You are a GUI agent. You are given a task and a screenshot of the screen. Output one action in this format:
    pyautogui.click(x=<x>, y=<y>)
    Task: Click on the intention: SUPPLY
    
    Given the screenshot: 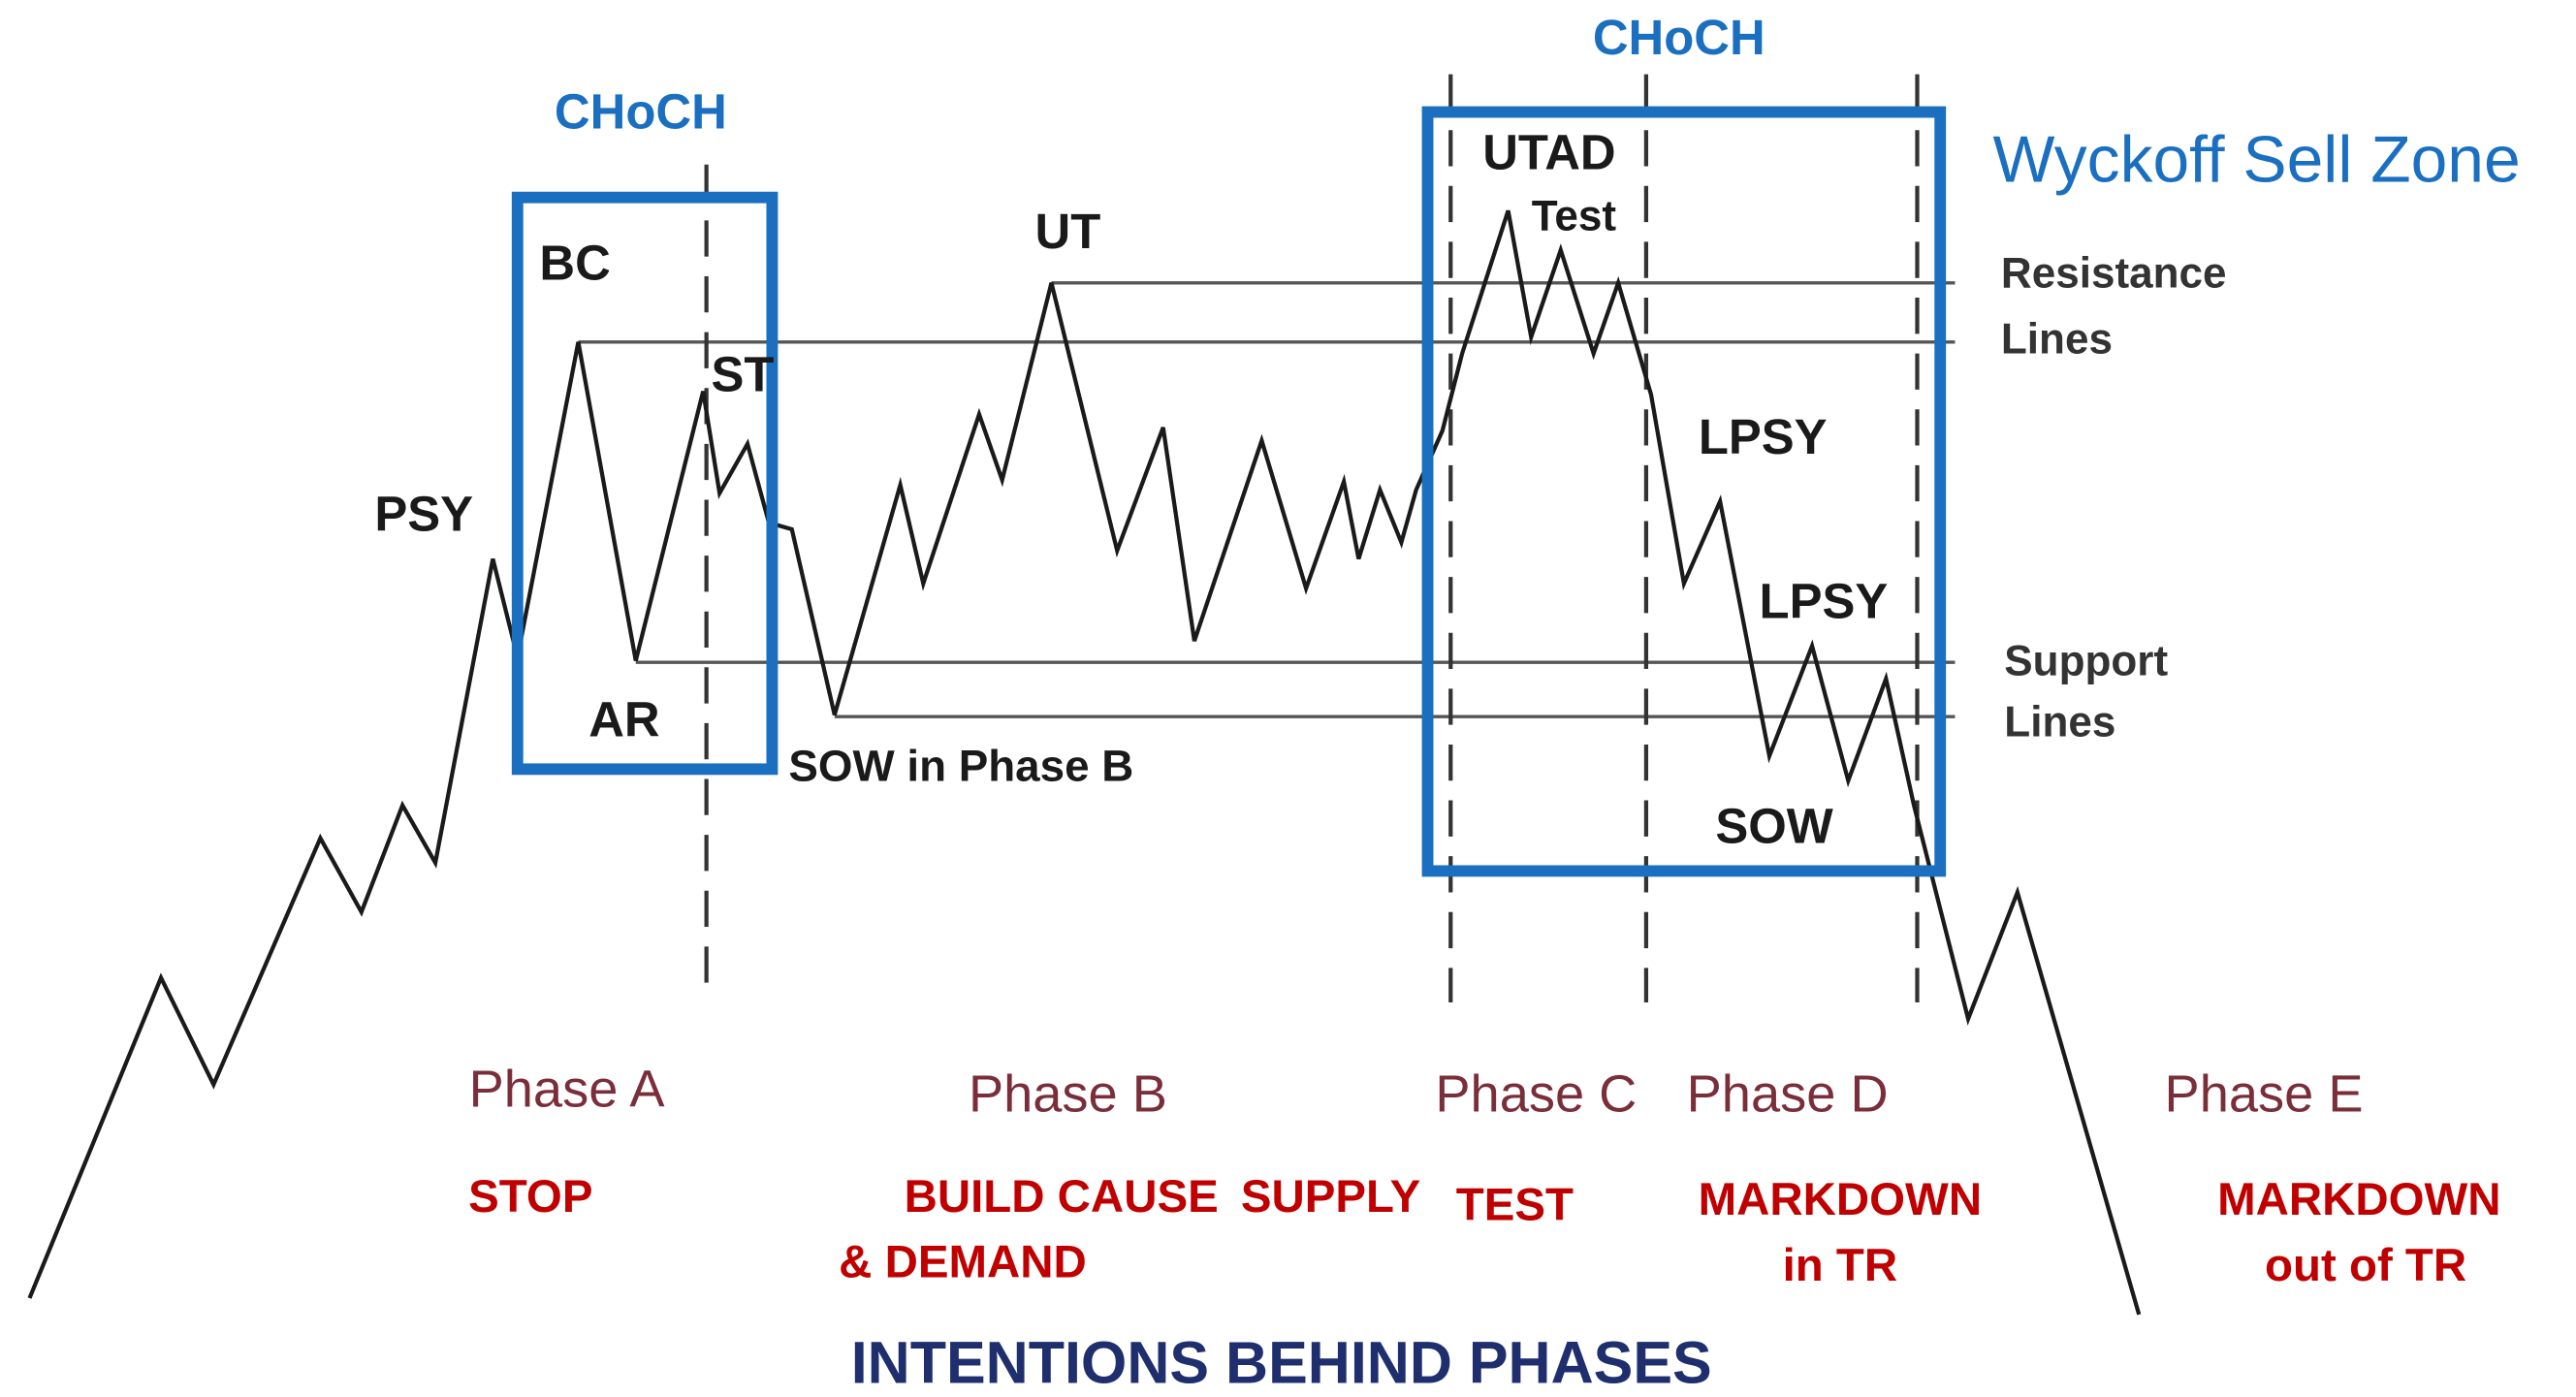 What is the action you would take?
    pyautogui.click(x=1331, y=1196)
    